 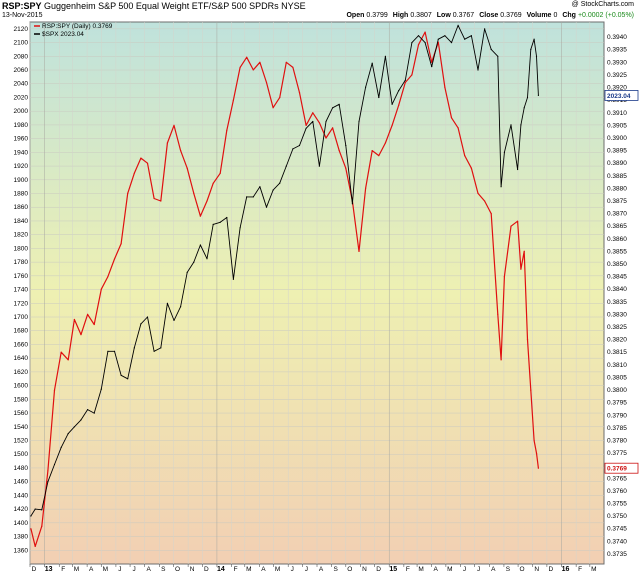 I want to click on right-tick-label: 0.3830, so click(x=617, y=314).